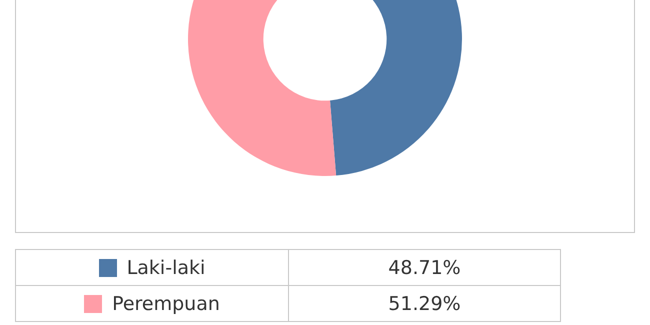 This screenshot has width=650, height=325. I want to click on legend-label: Laki-laki, so click(166, 267).